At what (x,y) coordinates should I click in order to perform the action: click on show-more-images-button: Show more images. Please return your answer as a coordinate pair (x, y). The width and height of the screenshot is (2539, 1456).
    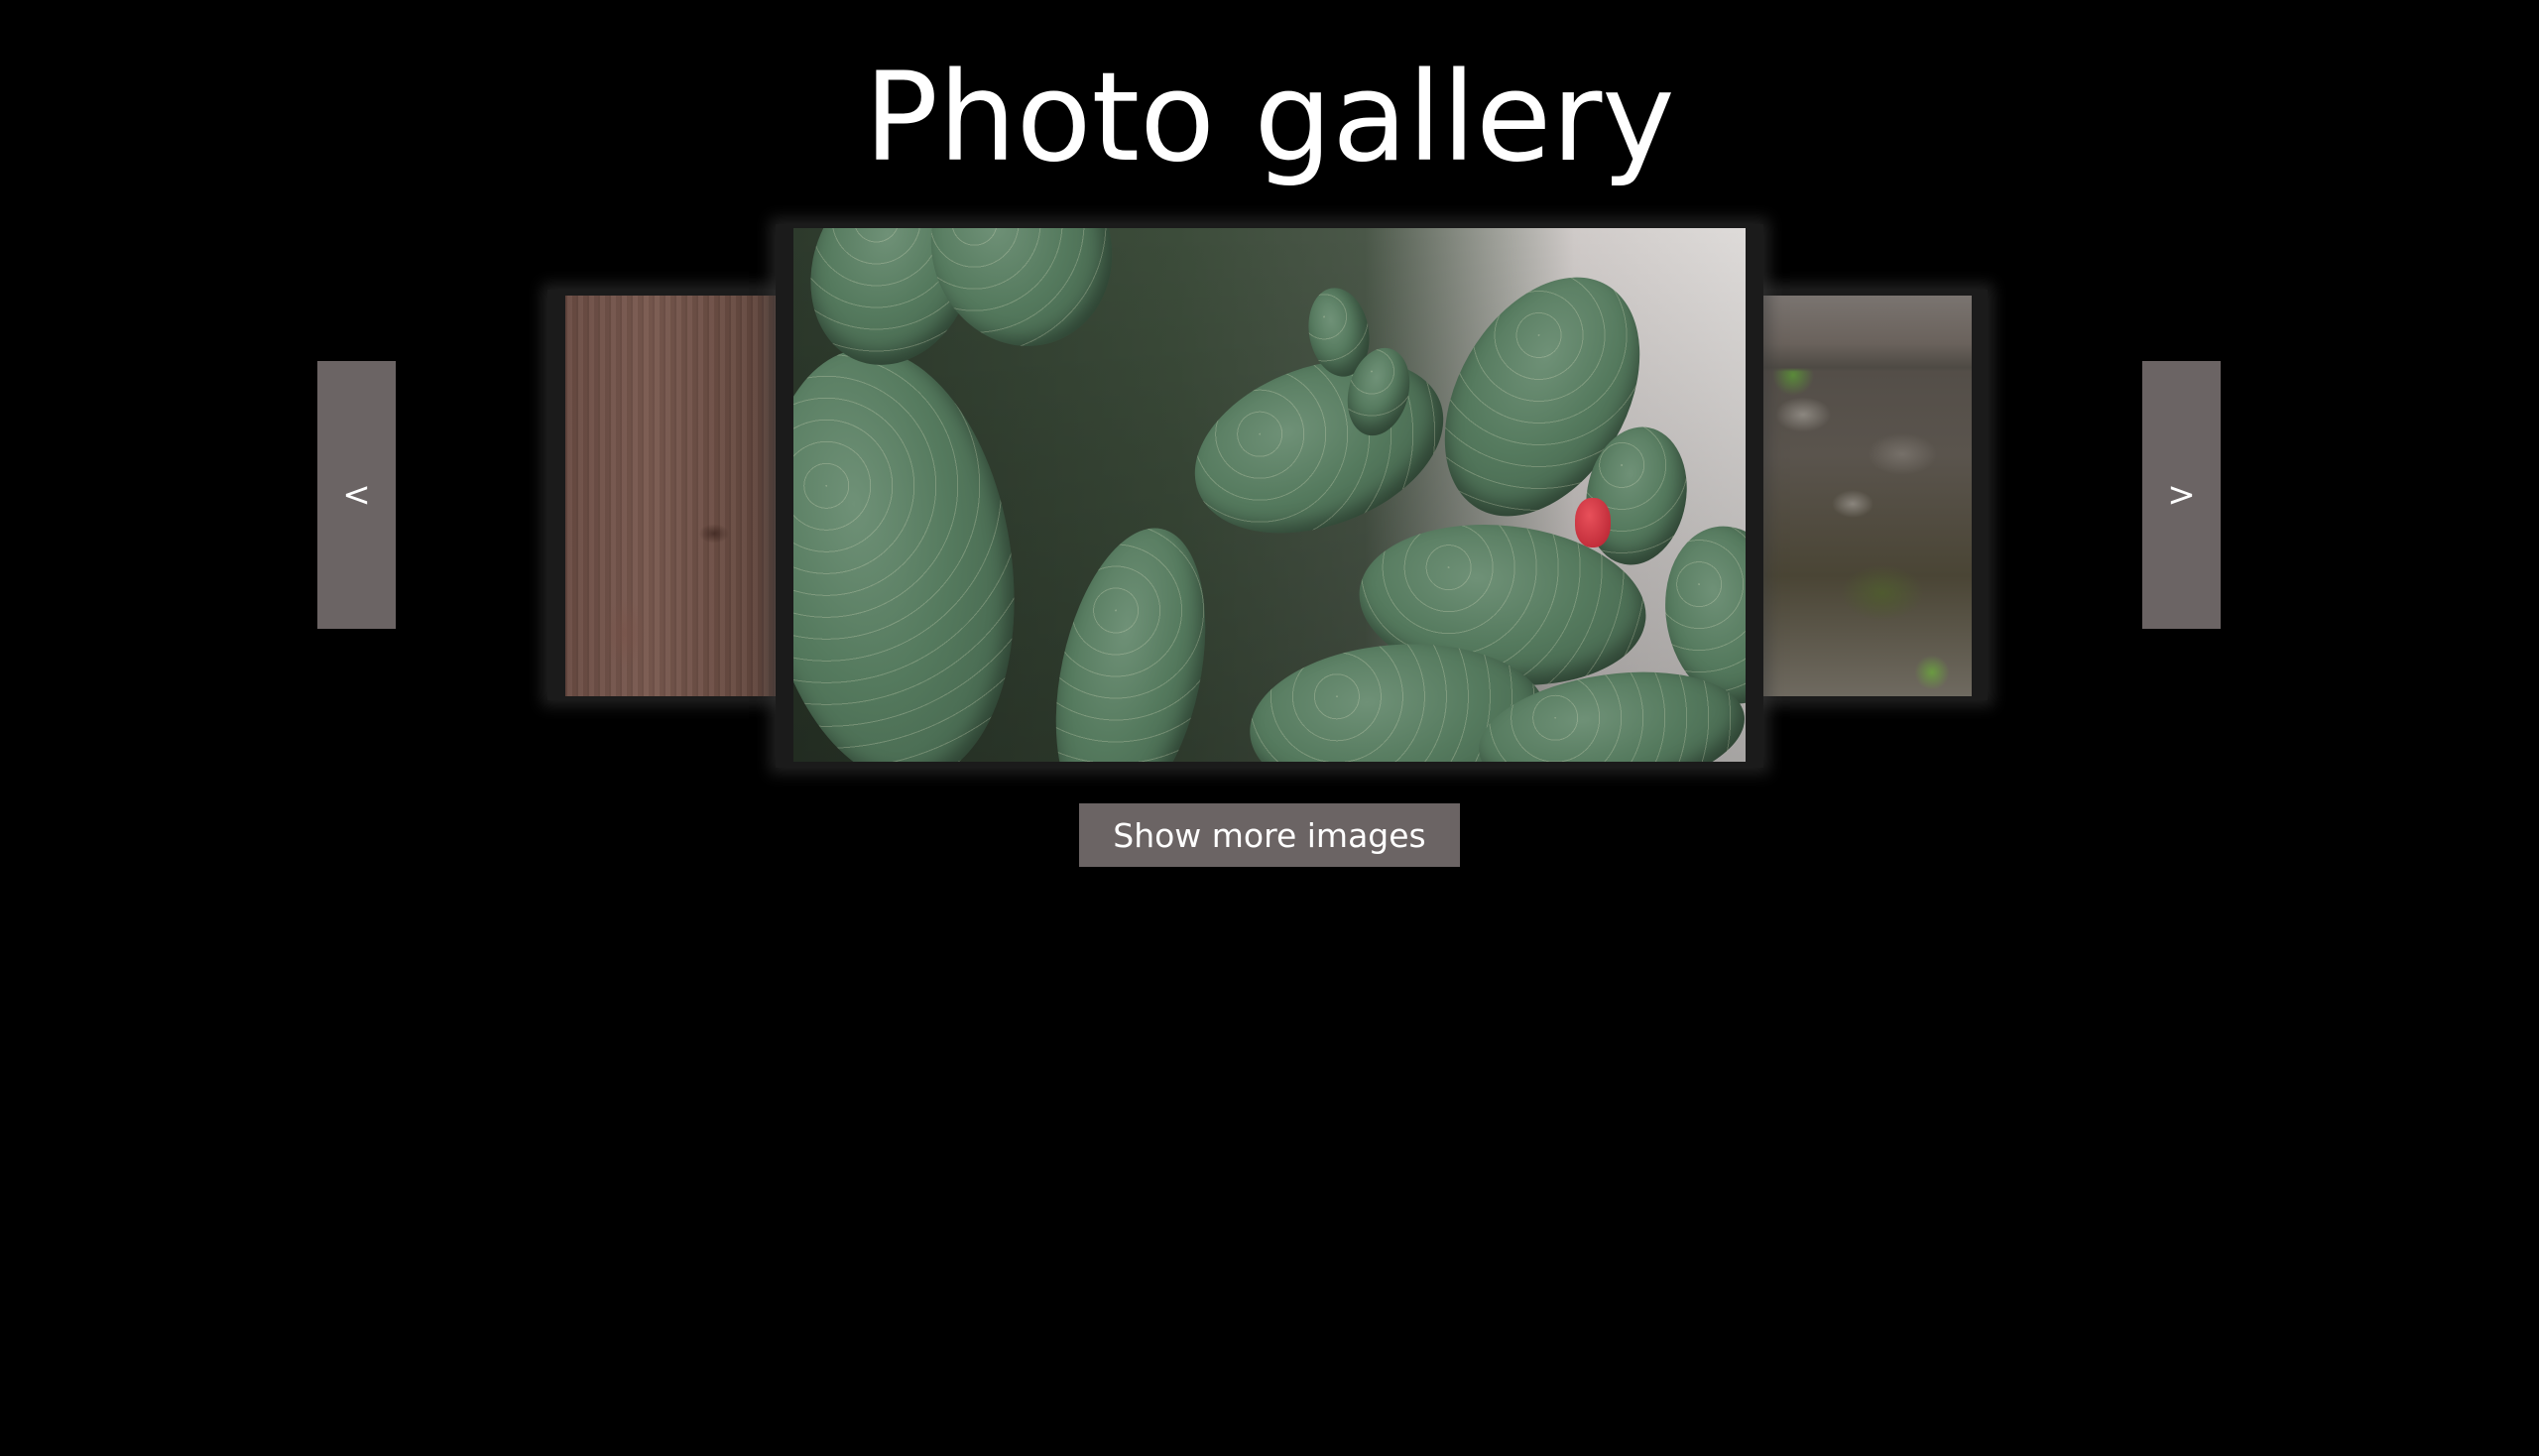
    Looking at the image, I should click on (1269, 835).